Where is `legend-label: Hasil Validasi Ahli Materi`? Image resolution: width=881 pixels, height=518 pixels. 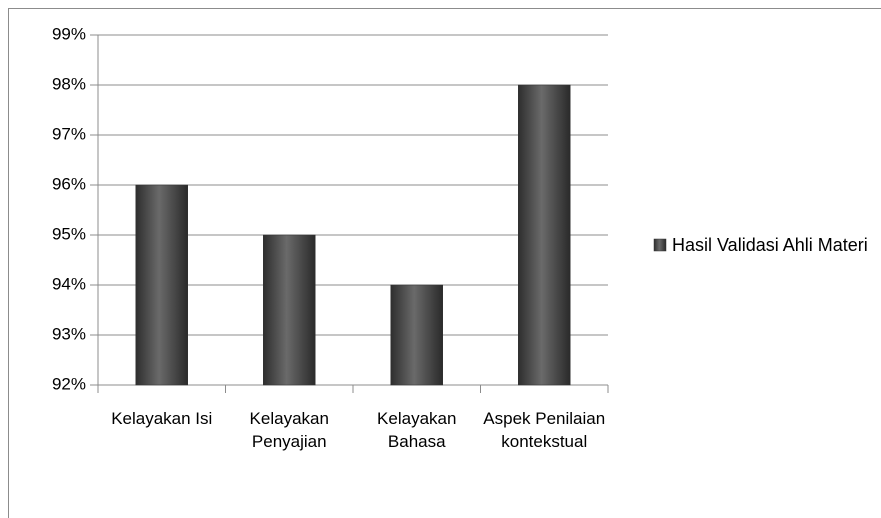 legend-label: Hasil Validasi Ahli Materi is located at coordinates (770, 245).